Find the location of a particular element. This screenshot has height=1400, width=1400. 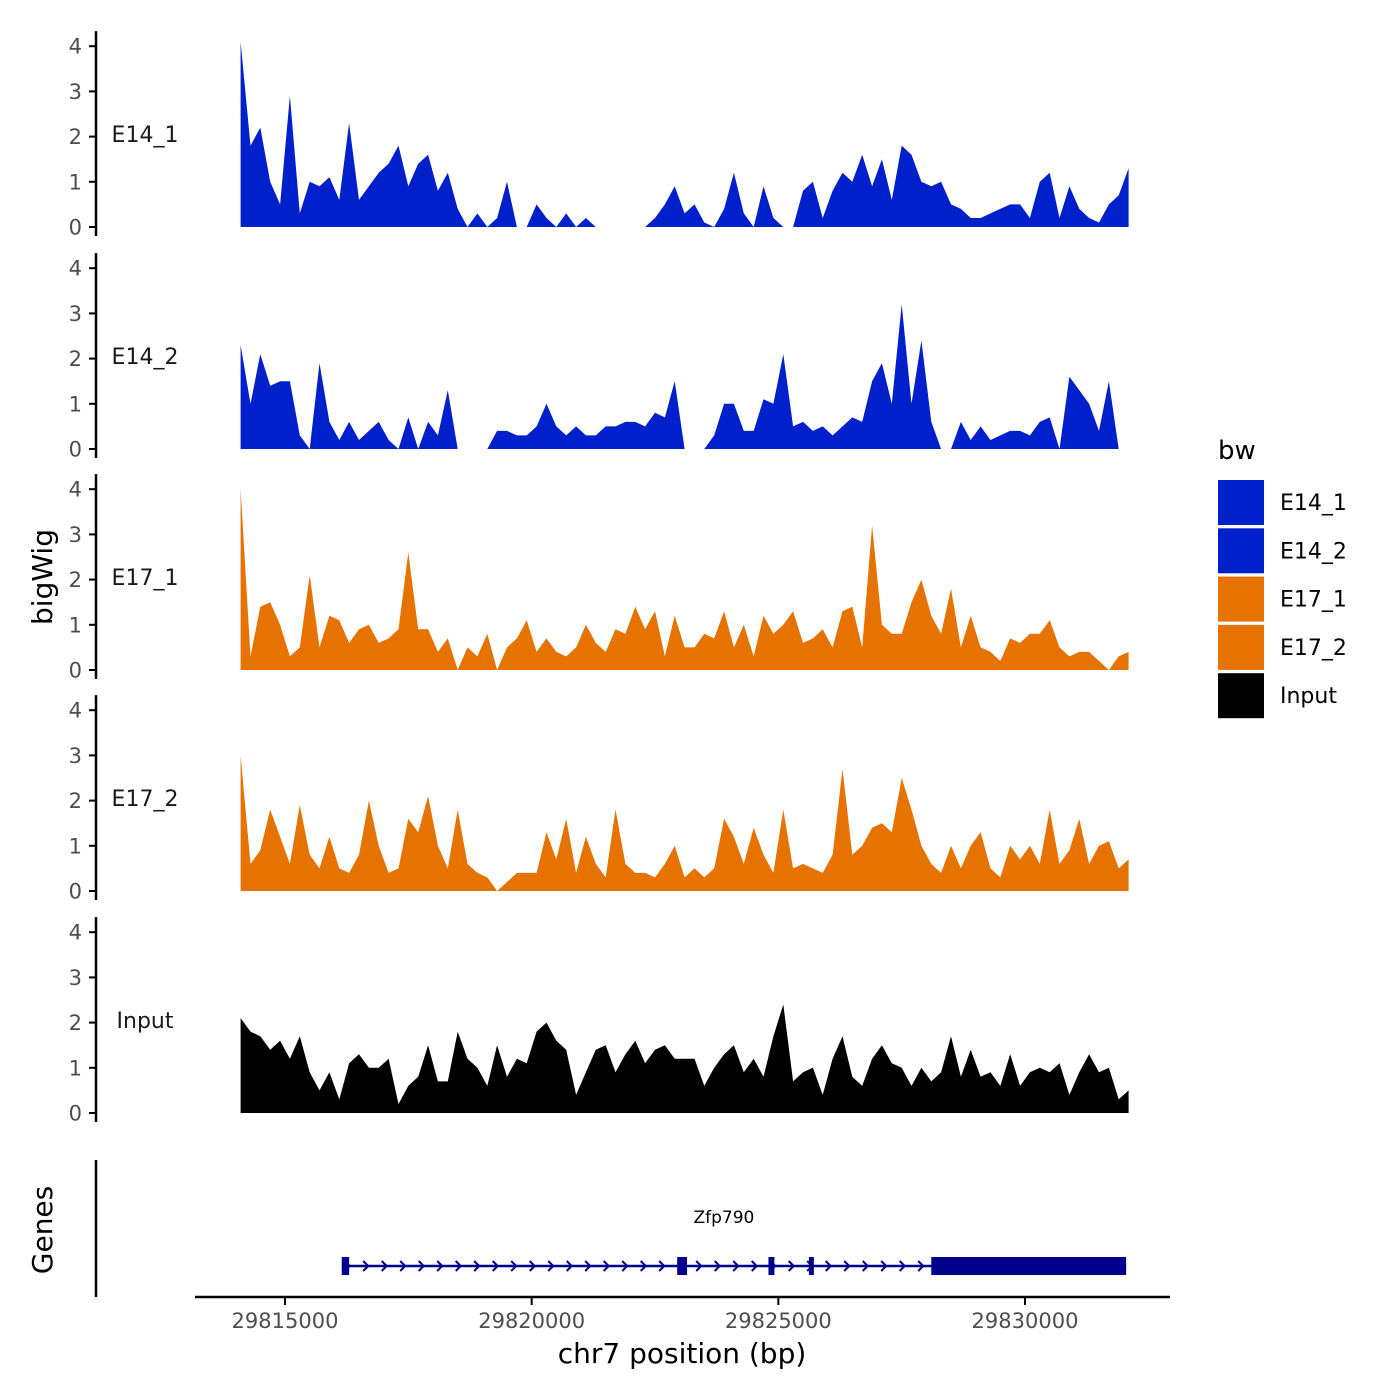

track-E14_2: 0 1 2 3 4 E14_2 is located at coordinates (599, 357).